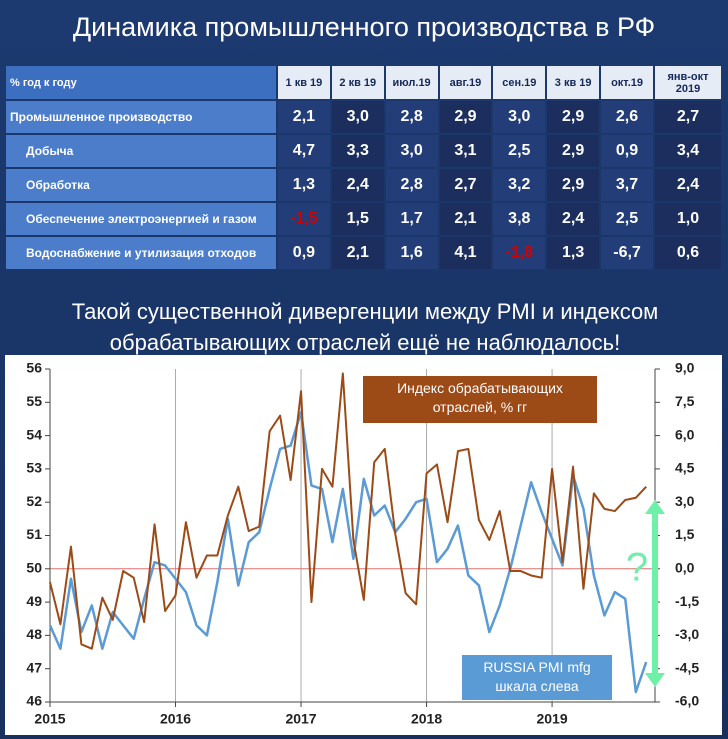  Describe the element at coordinates (34, 401) in the screenshot. I see `y-tick-label: 55` at that location.